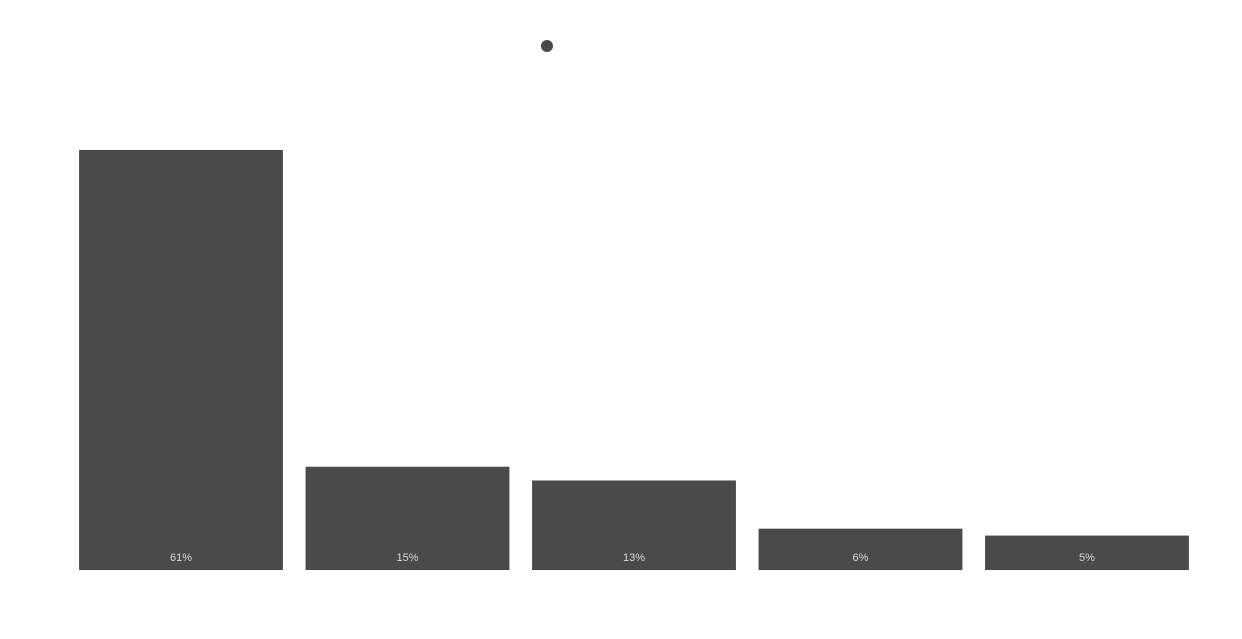 Image resolution: width=1242 pixels, height=639 pixels. Describe the element at coordinates (634, 558) in the screenshot. I see `data-label: 13%` at that location.